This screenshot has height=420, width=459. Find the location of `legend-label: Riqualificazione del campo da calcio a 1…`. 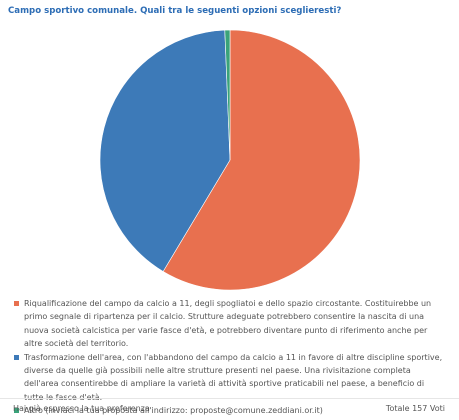

legend-label: Riqualificazione del campo da calcio a 1… is located at coordinates (228, 324).